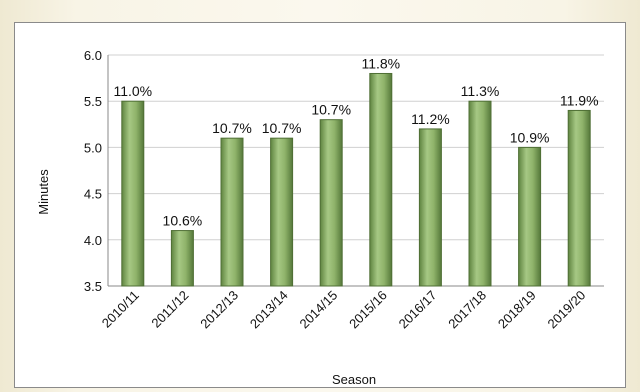  Describe the element at coordinates (169, 309) in the screenshot. I see `x-tick-label: 2011/12` at that location.